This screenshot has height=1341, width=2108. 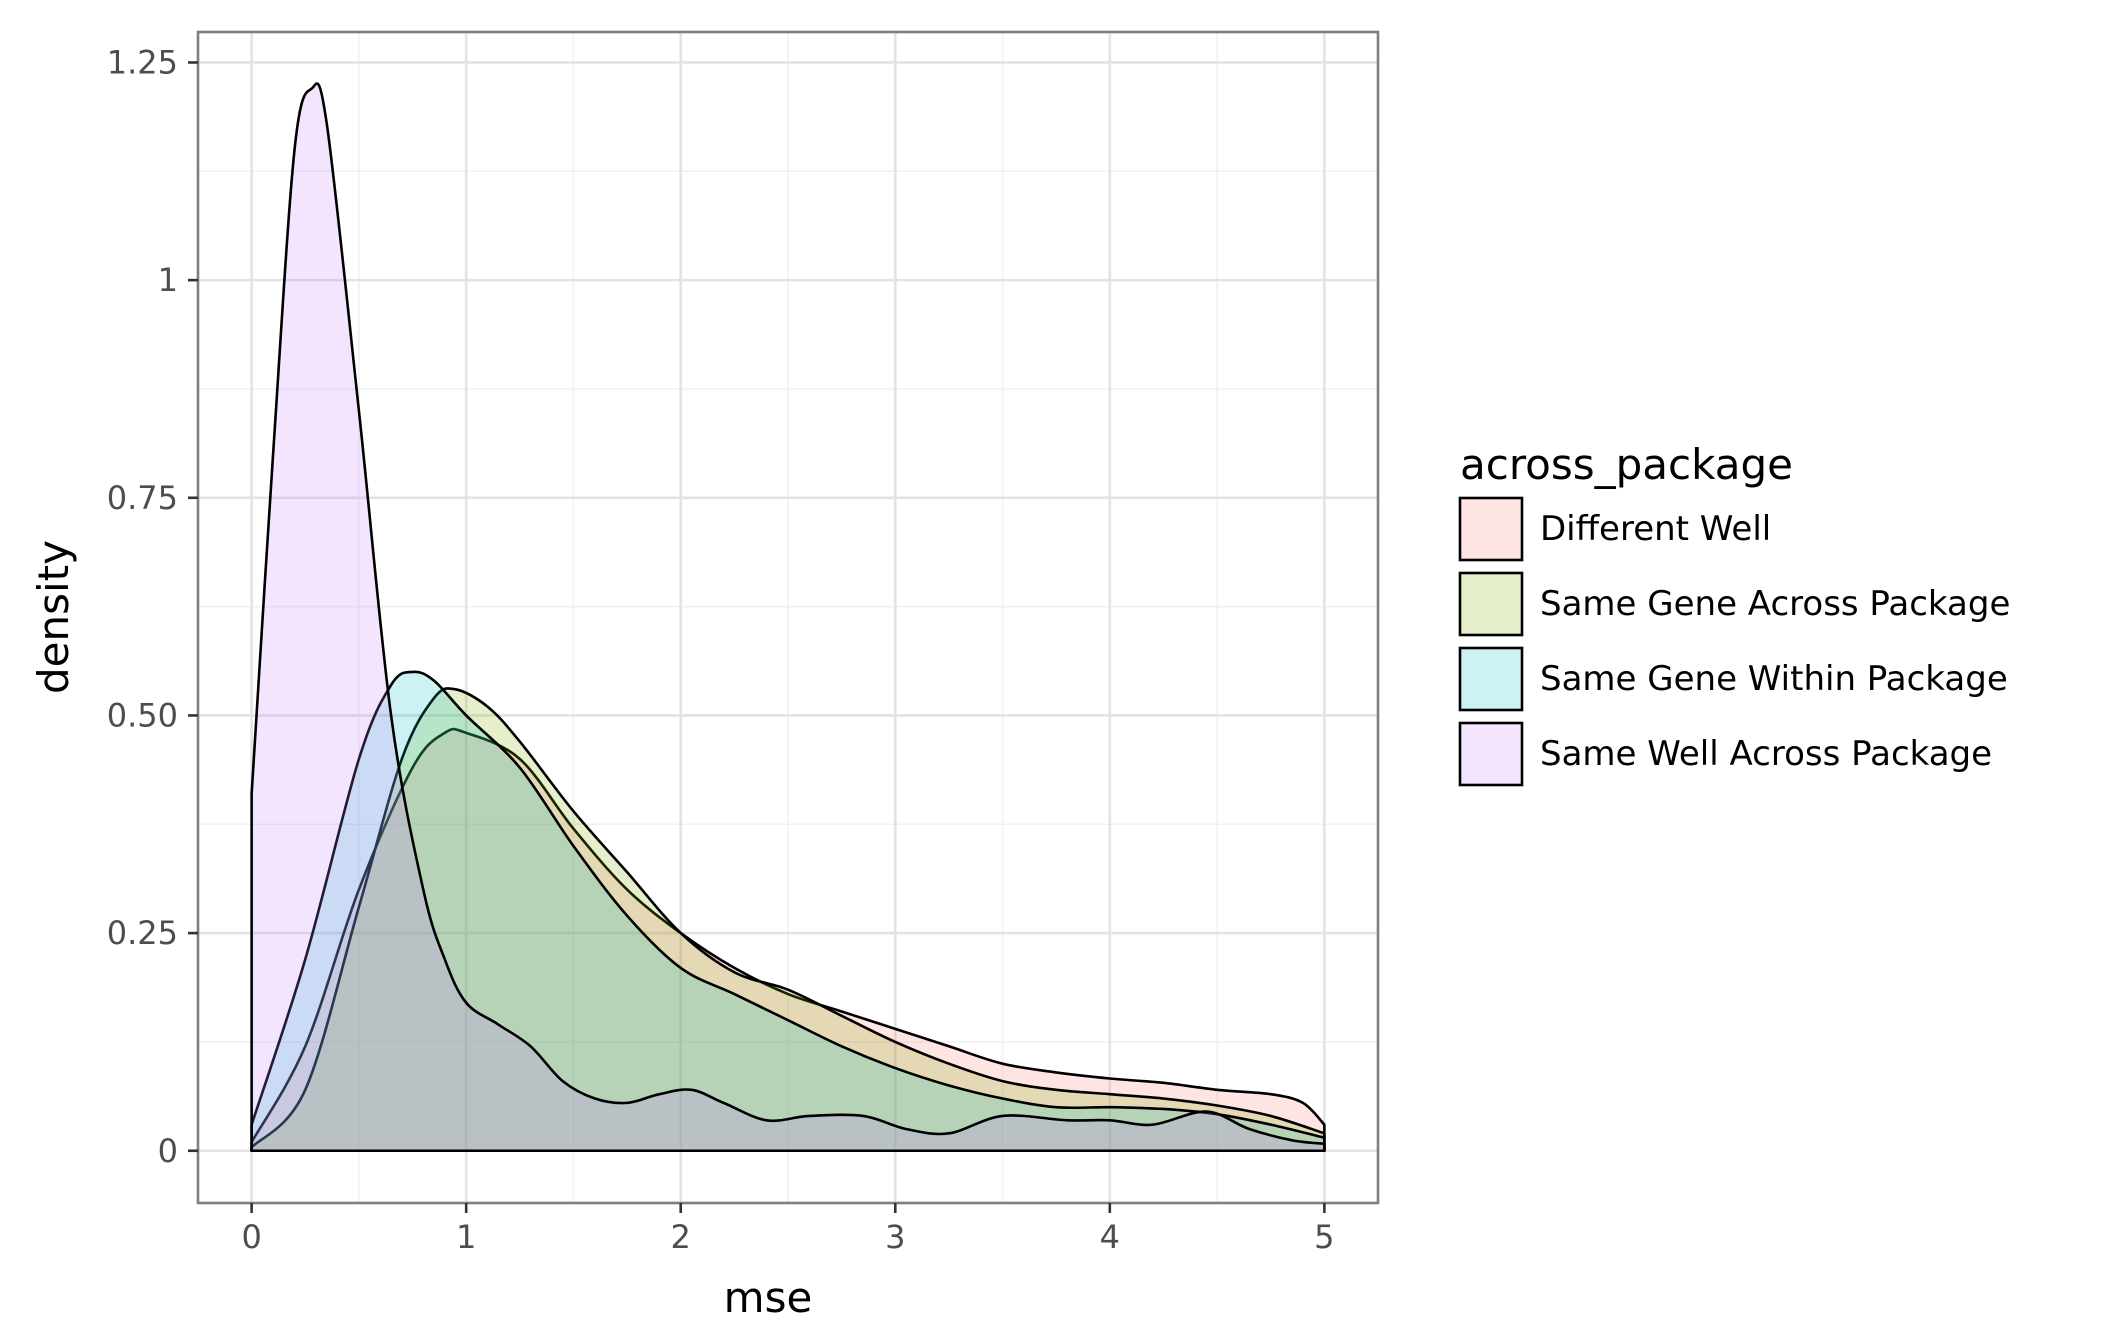 I want to click on legend-item: Same Well Across Package, so click(x=1725, y=754).